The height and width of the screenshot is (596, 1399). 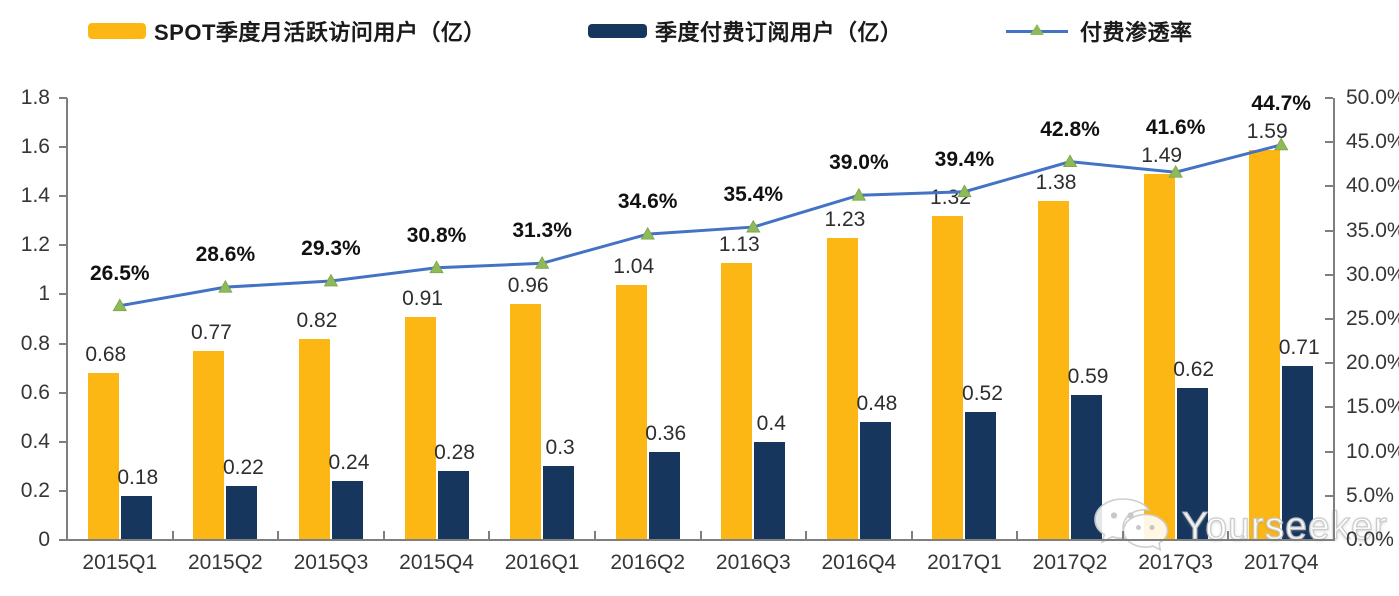 I want to click on bar-label-mau: 1.23, so click(x=845, y=219).